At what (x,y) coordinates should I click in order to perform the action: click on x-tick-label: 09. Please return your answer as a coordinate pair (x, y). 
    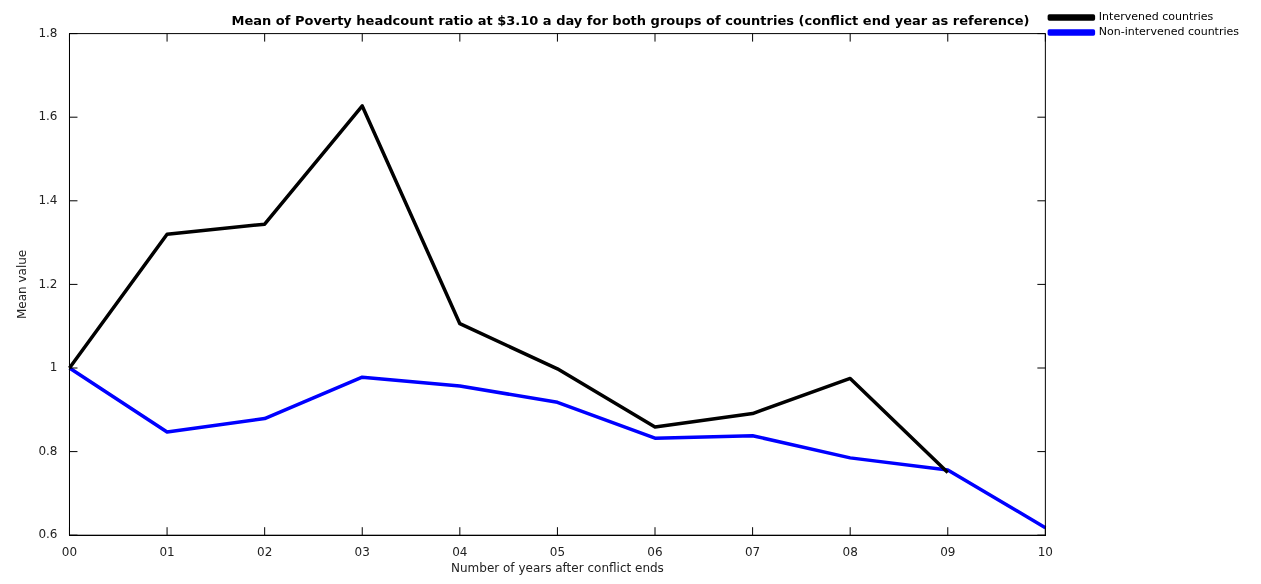
    Looking at the image, I should click on (948, 551).